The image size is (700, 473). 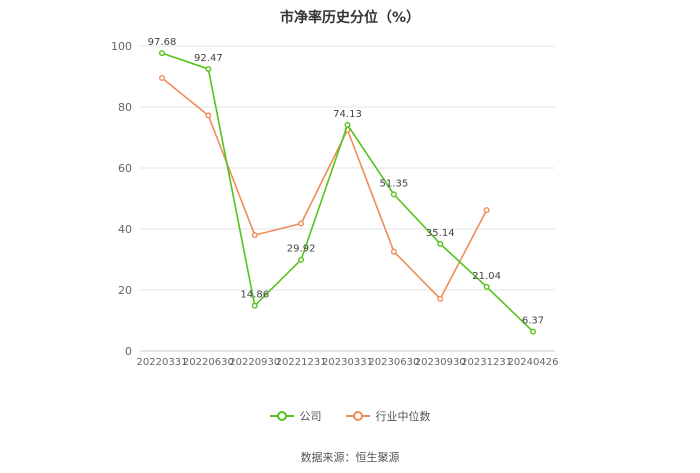 What do you see at coordinates (403, 416) in the screenshot?
I see `legend-label-industry-median: 行业中位数` at bounding box center [403, 416].